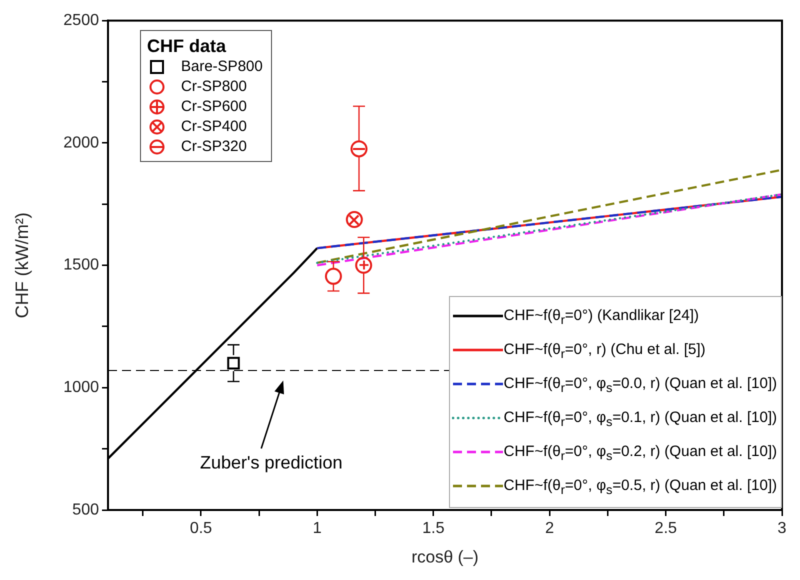 The height and width of the screenshot is (580, 800). Describe the element at coordinates (640, 453) in the screenshot. I see `legend-label: CHF~f(θ$_{r}$=0°, φ$_{s}$=0.2, r) (Quan et al. [10])` at that location.